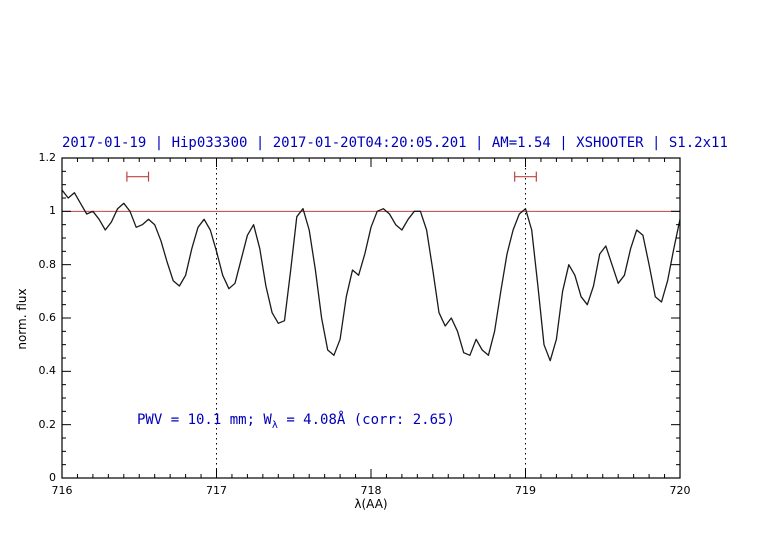 The width and height of the screenshot is (782, 542). Describe the element at coordinates (680, 490) in the screenshot. I see `x-tick-label: 720` at that location.